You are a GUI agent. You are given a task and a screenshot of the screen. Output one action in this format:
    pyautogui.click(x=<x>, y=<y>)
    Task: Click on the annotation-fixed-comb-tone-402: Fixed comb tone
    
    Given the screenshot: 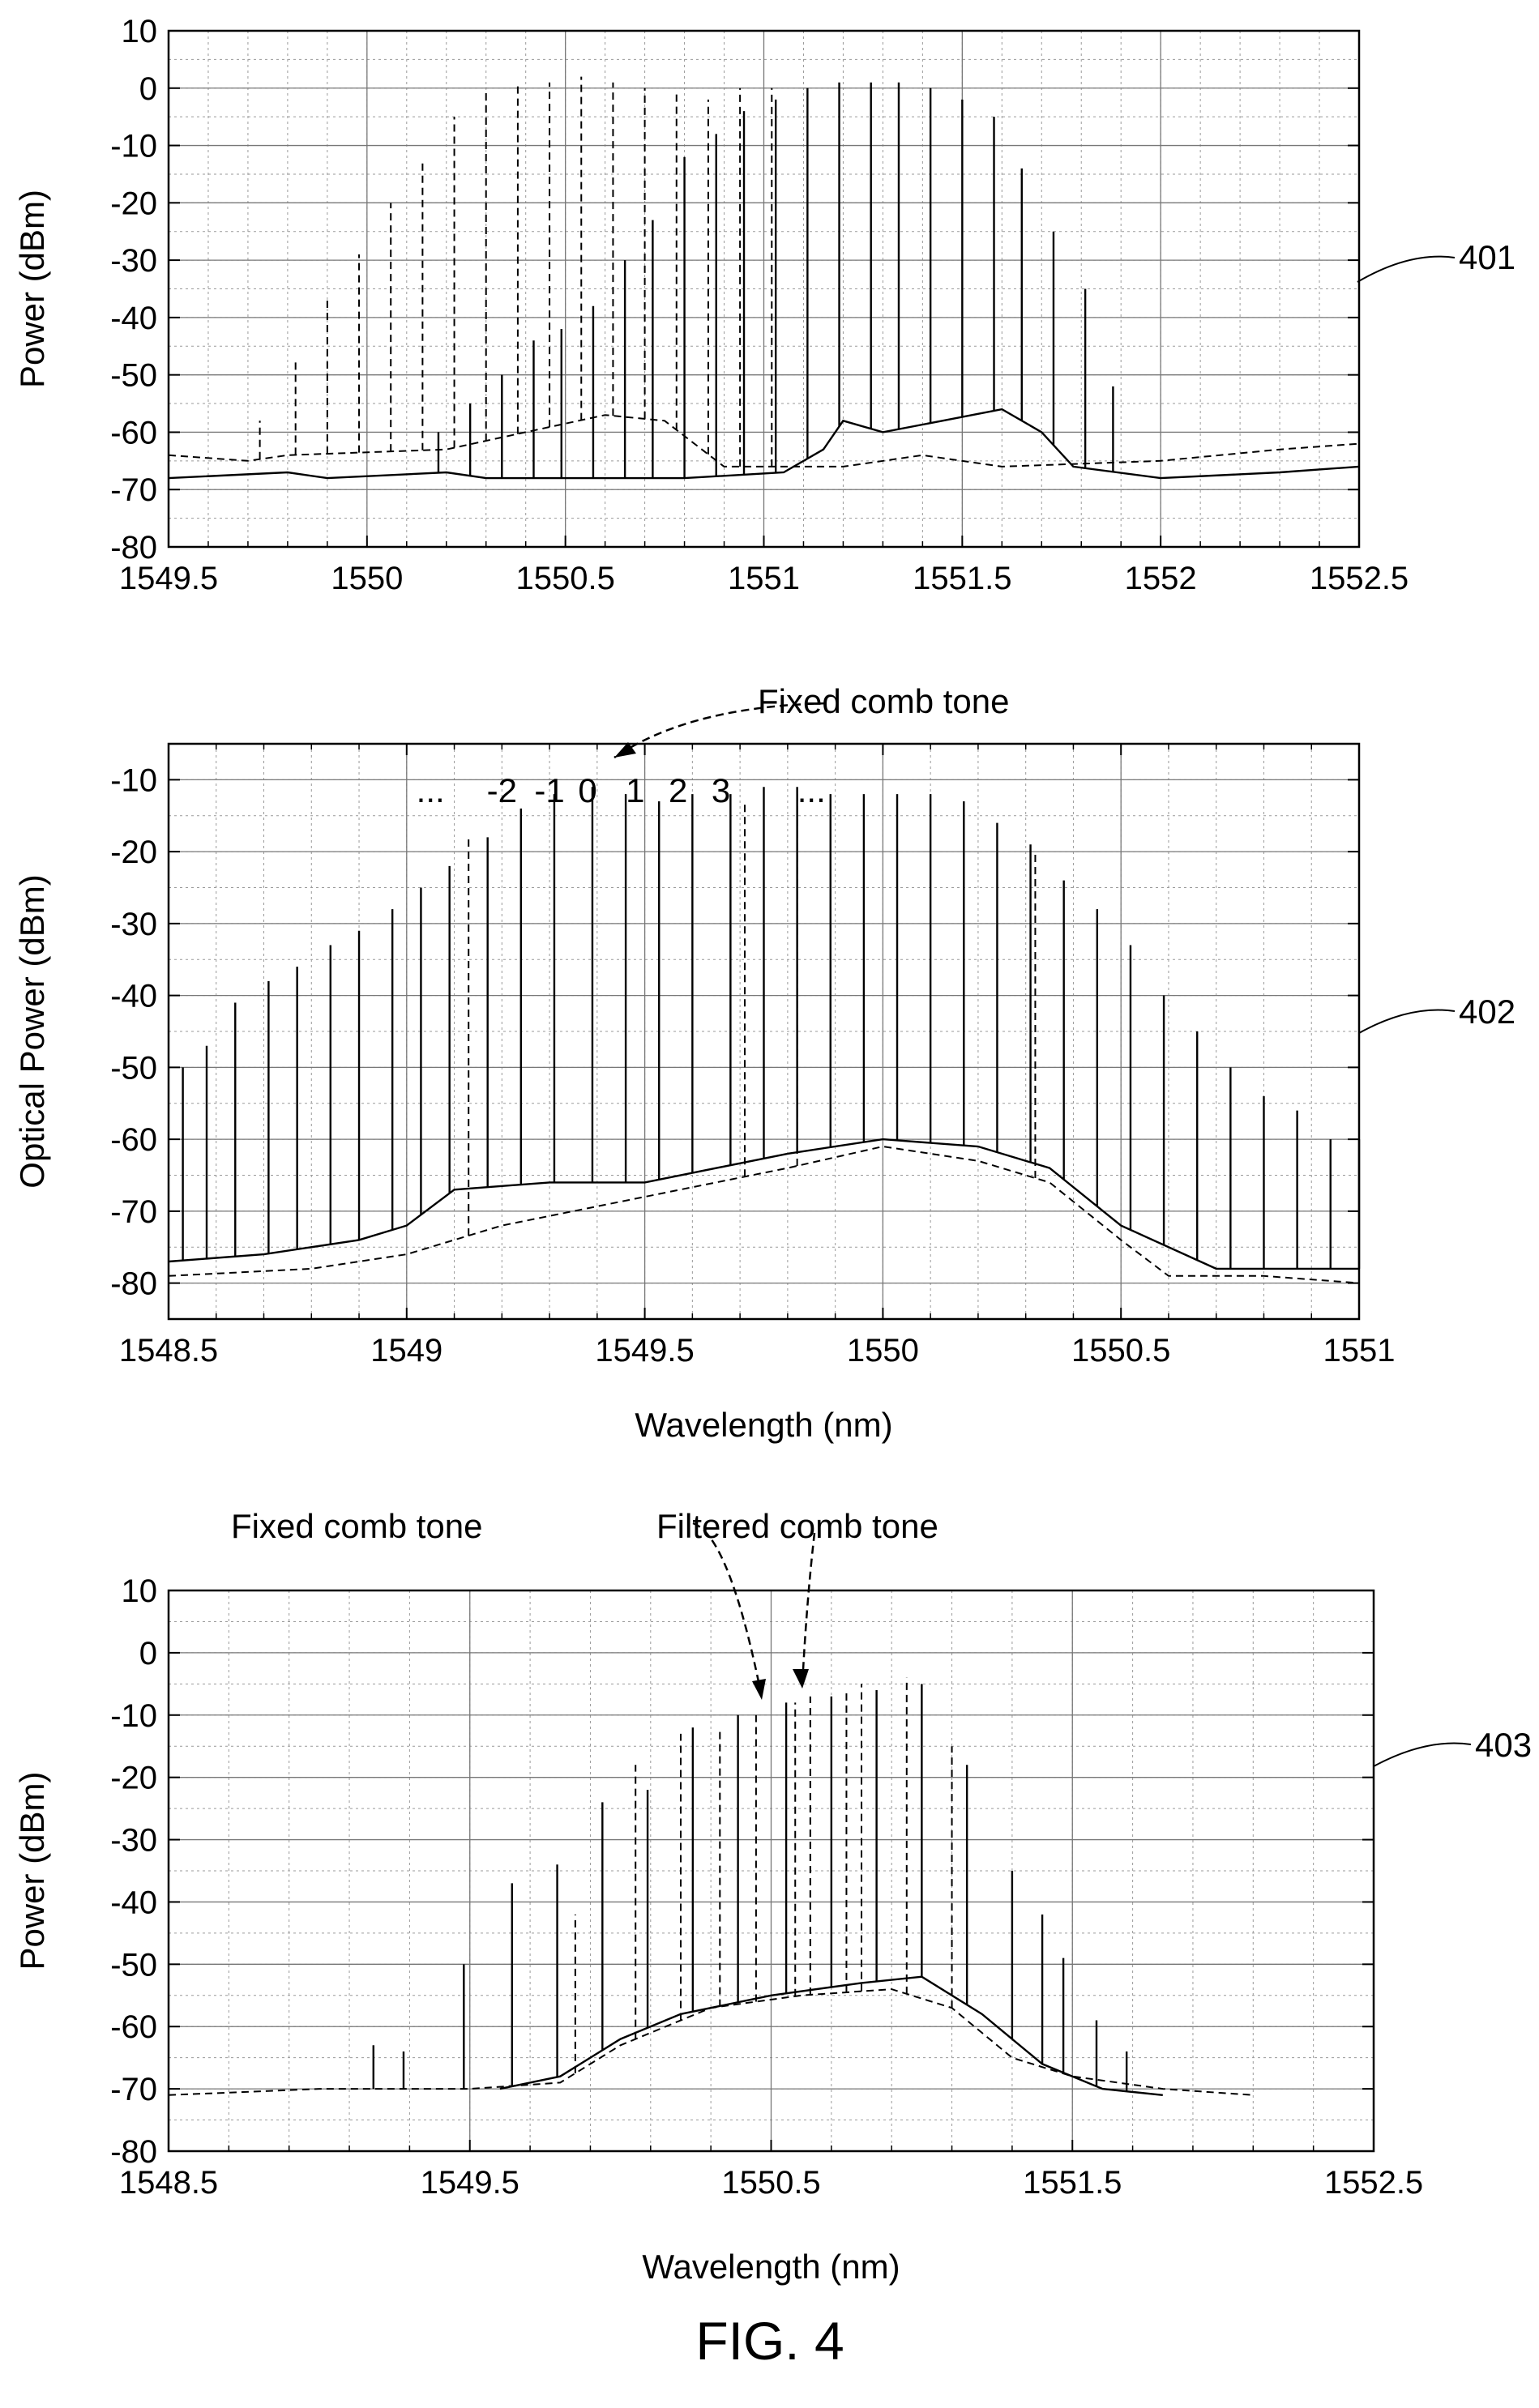 What is the action you would take?
    pyautogui.click(x=811, y=720)
    